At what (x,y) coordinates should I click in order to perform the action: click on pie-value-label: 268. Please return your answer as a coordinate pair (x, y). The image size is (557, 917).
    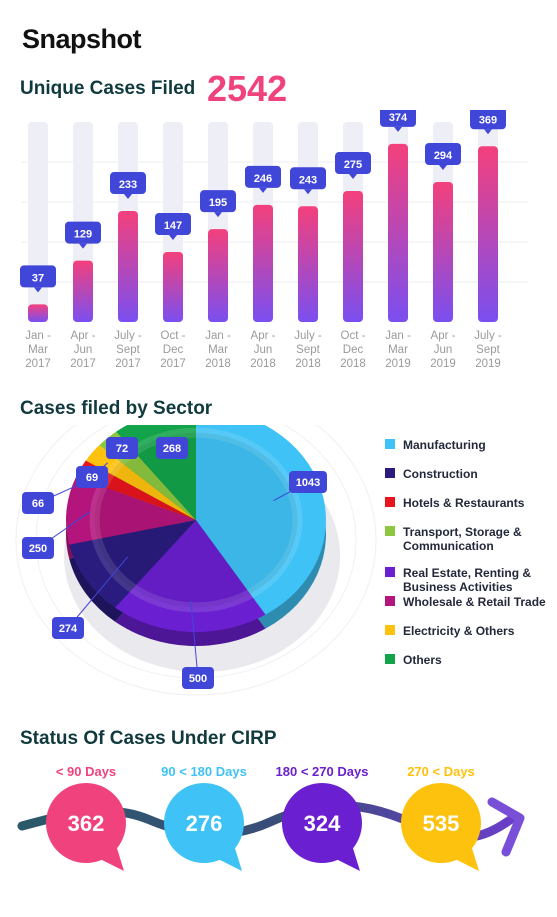
    Looking at the image, I should click on (172, 449).